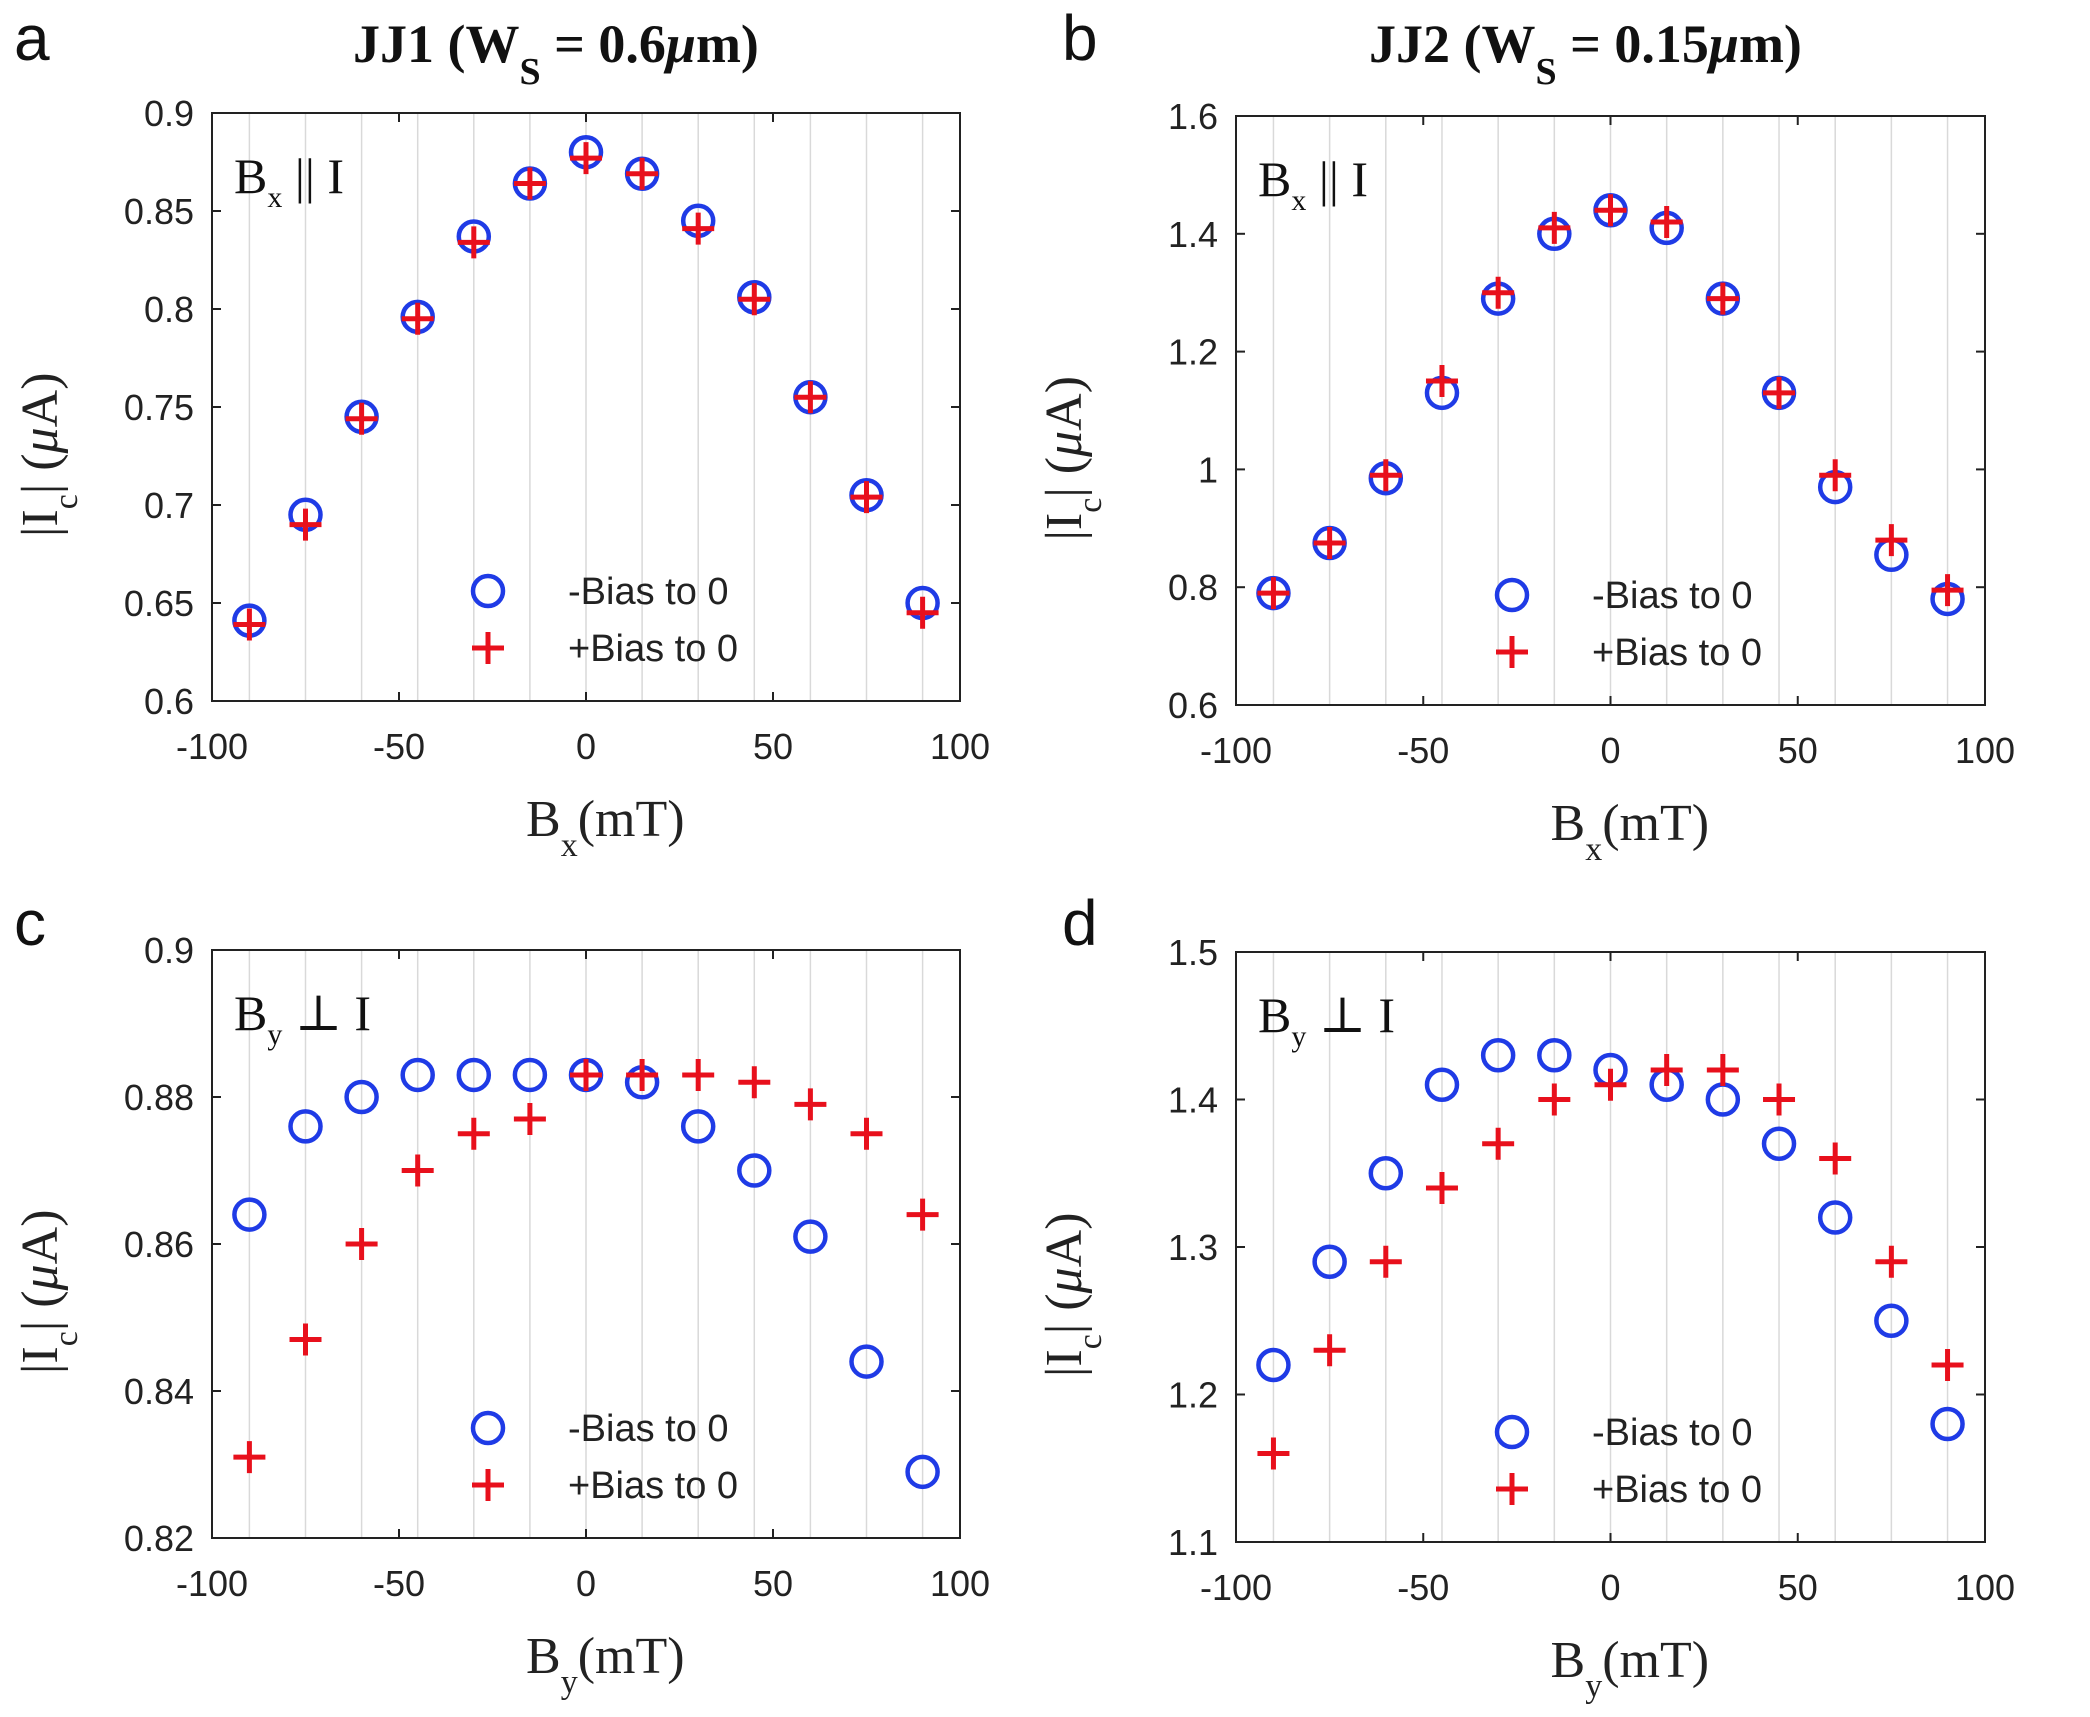 The width and height of the screenshot is (2090, 1717). I want to click on panel-letter: c, so click(30, 923).